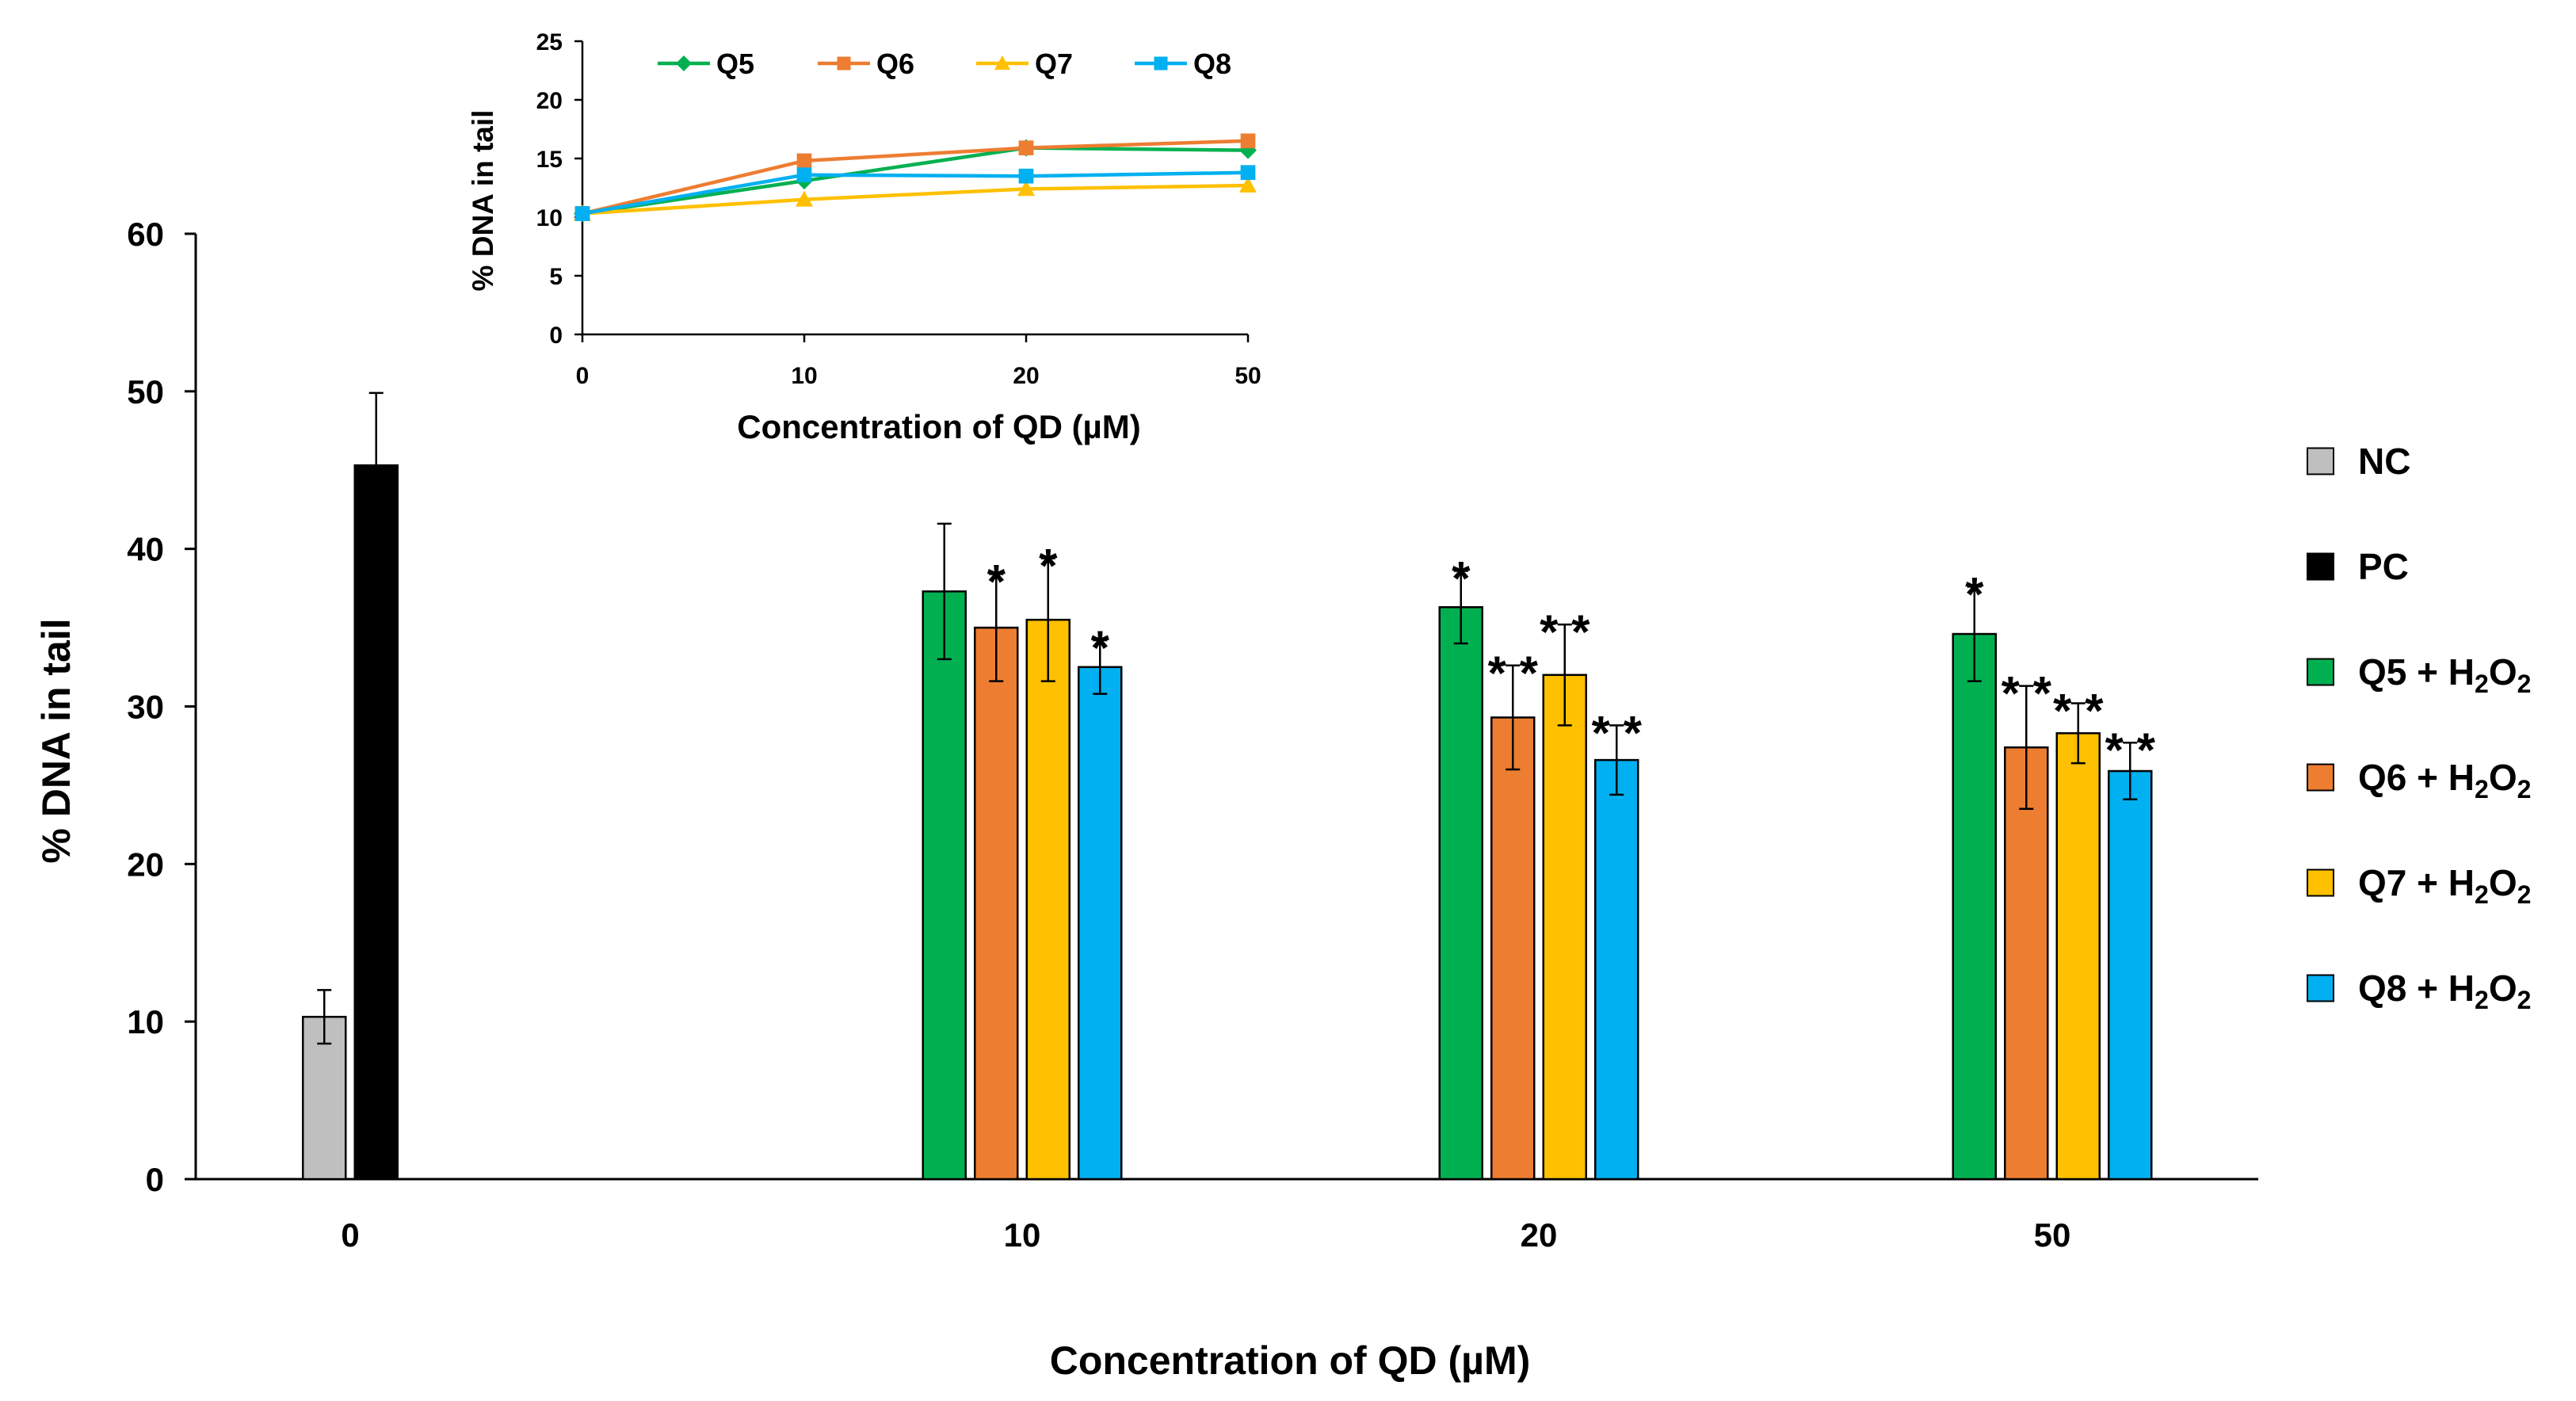  Describe the element at coordinates (2444, 674) in the screenshot. I see `legend-label-3: Q5 + H2O2` at that location.